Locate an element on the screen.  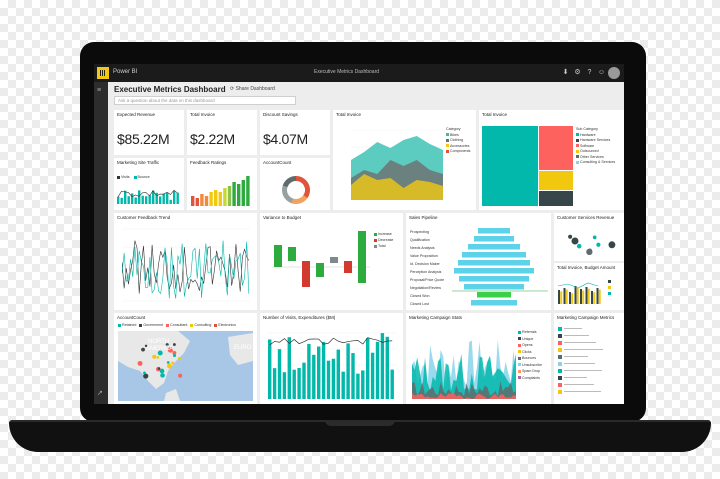
waterfall-bar is located at coordinates (348, 267).